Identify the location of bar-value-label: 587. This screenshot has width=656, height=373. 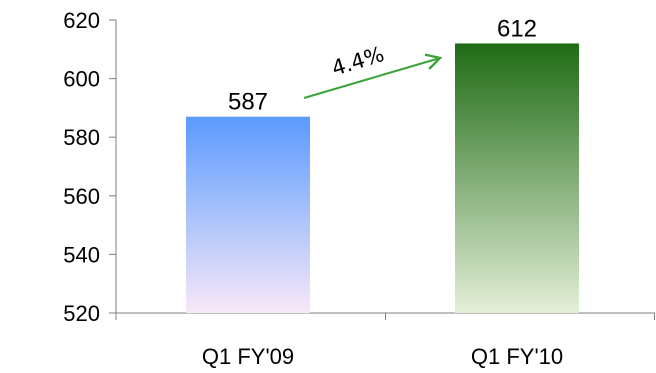
(248, 102).